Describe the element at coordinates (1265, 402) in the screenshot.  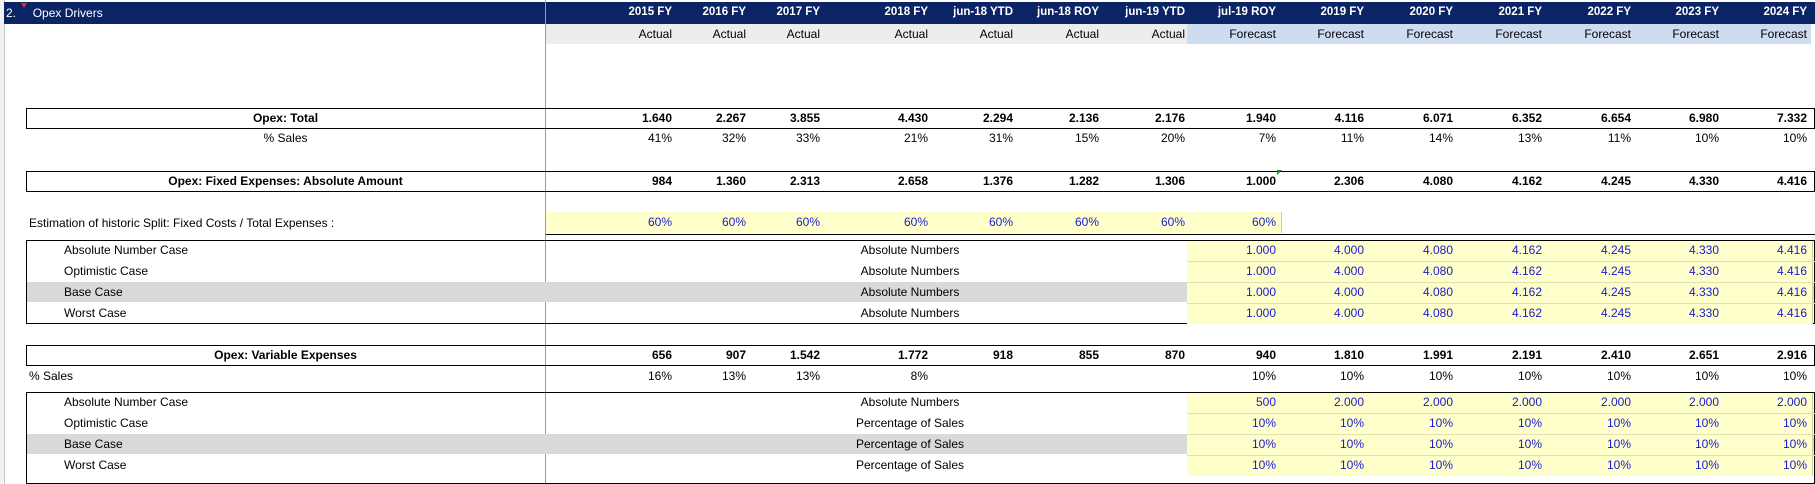
I see `case-input-value: 500` at that location.